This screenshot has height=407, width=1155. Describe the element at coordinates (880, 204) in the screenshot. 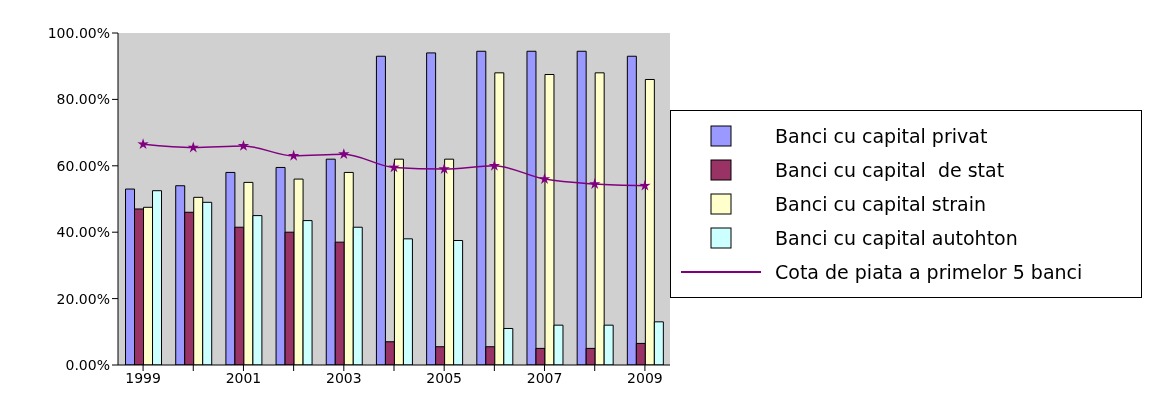

I see `legend-label: Banci cu capital strain` at that location.